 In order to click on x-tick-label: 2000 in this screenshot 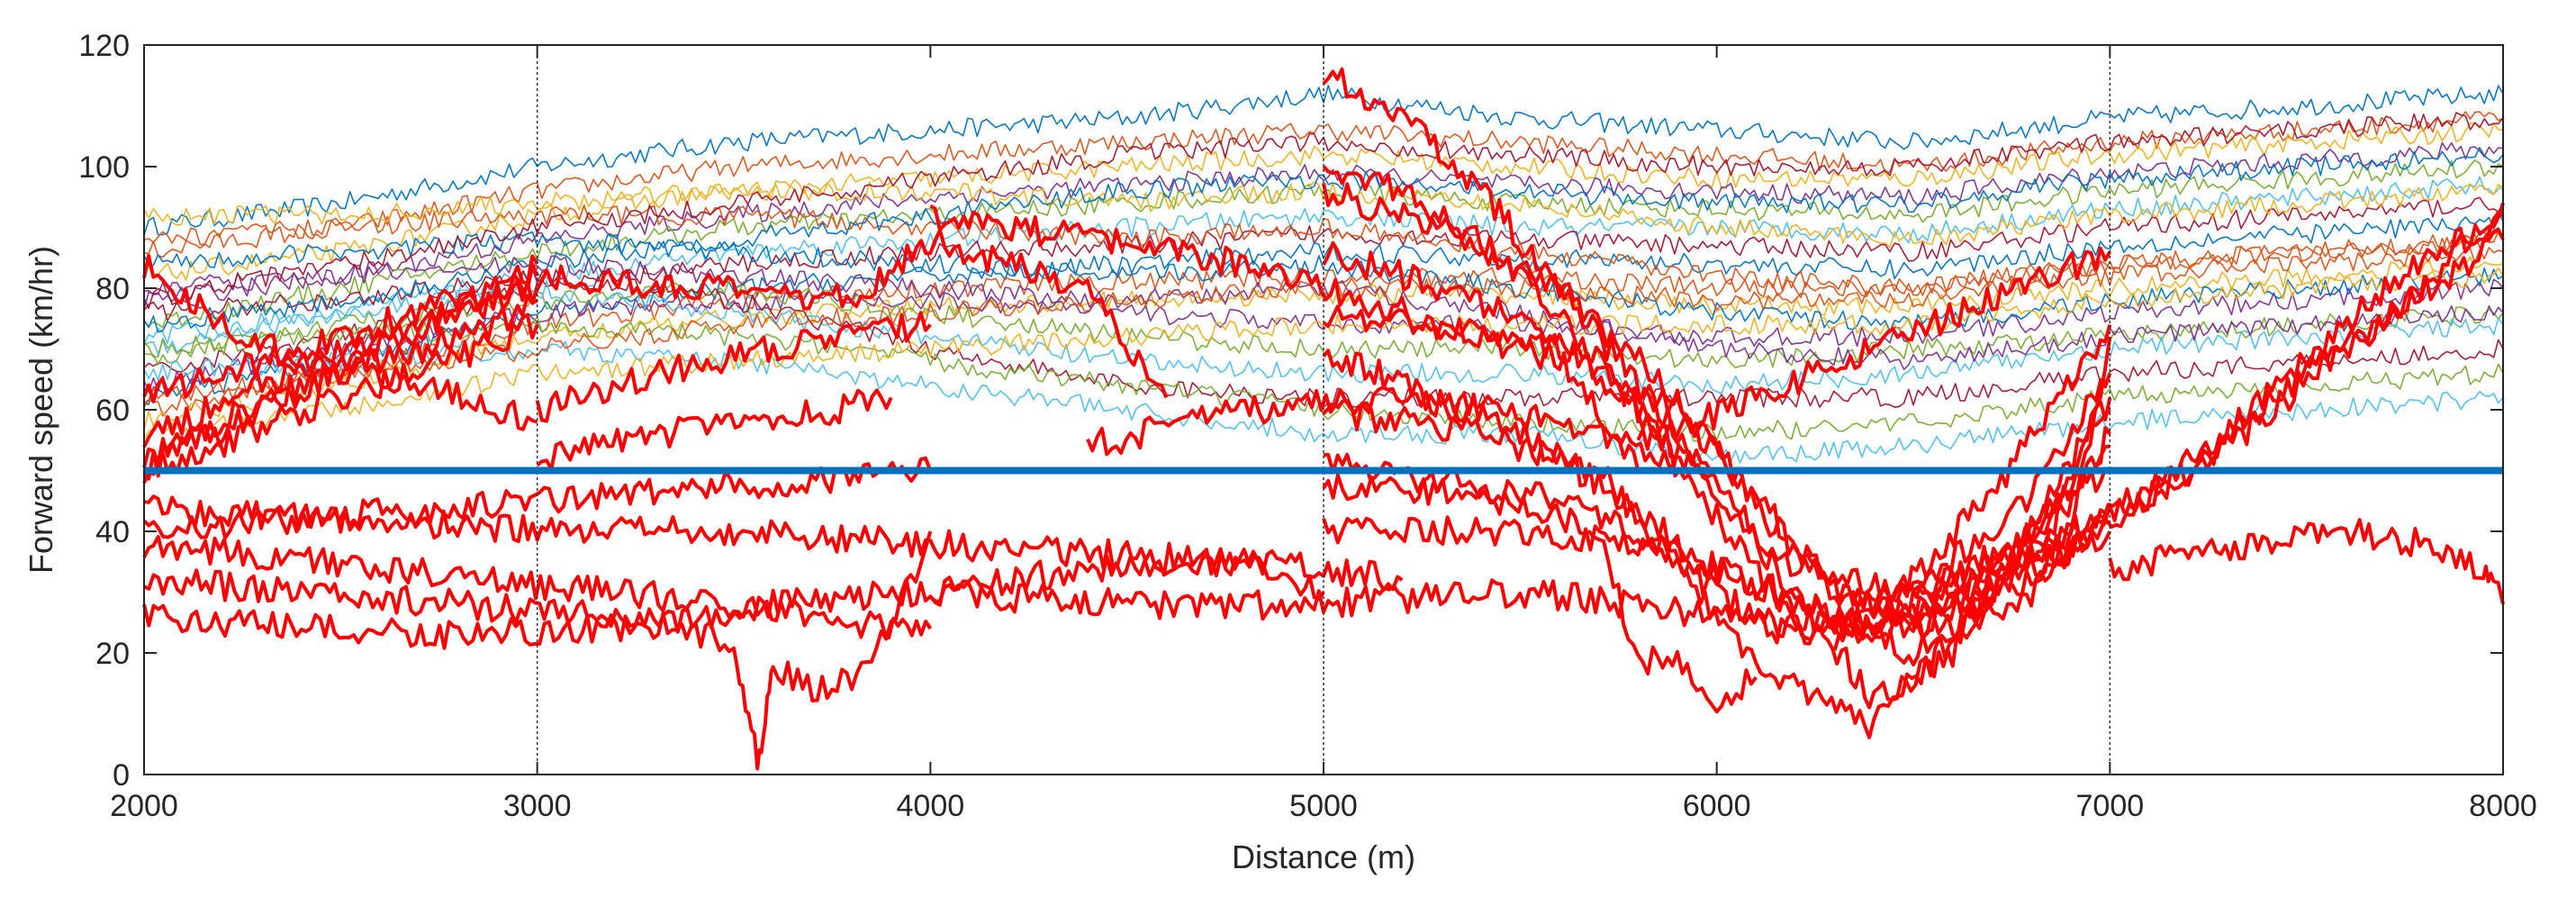, I will do `click(144, 806)`.